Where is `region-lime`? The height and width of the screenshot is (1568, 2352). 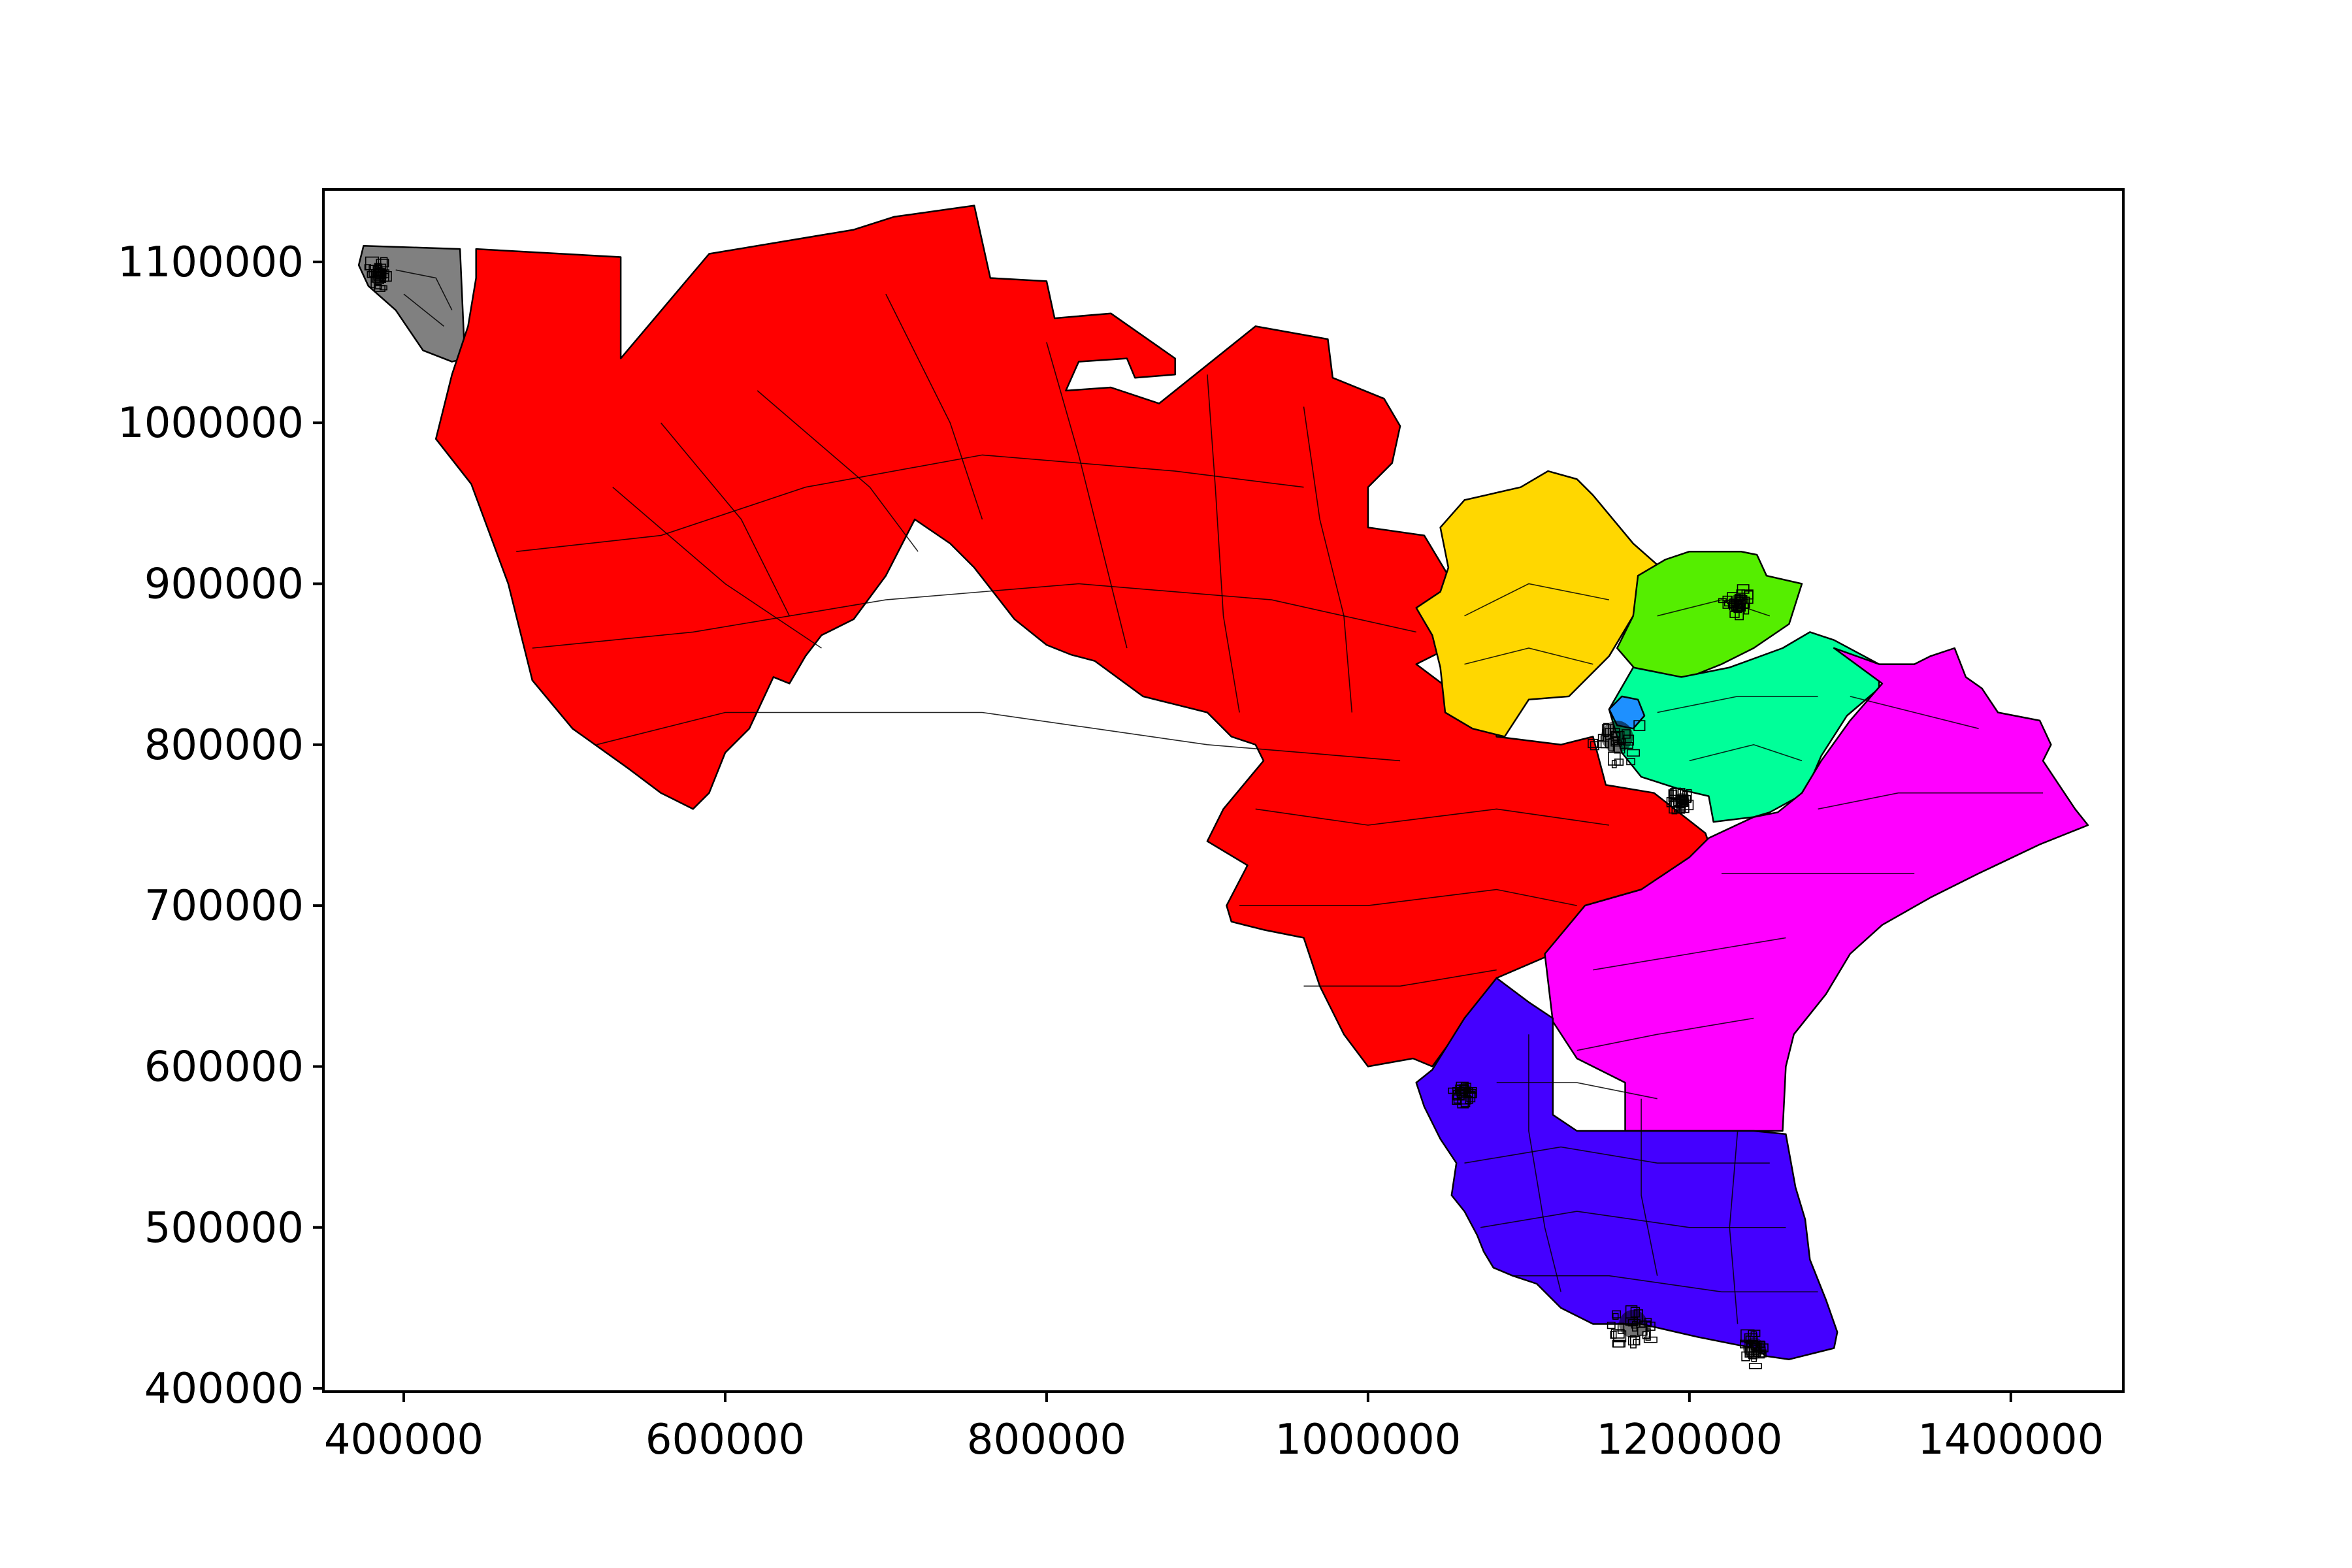
region-lime is located at coordinates (1709, 615).